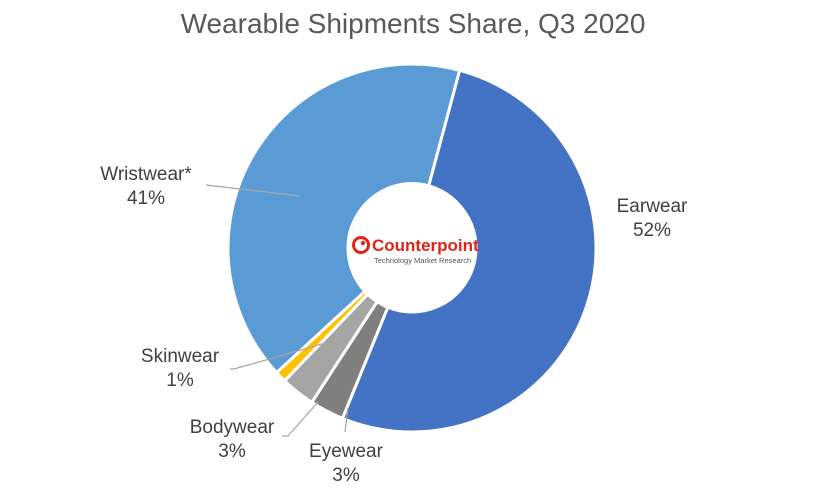 This screenshot has width=826, height=488. Describe the element at coordinates (425, 245) in the screenshot. I see `logo-brand: Counterpoint` at that location.